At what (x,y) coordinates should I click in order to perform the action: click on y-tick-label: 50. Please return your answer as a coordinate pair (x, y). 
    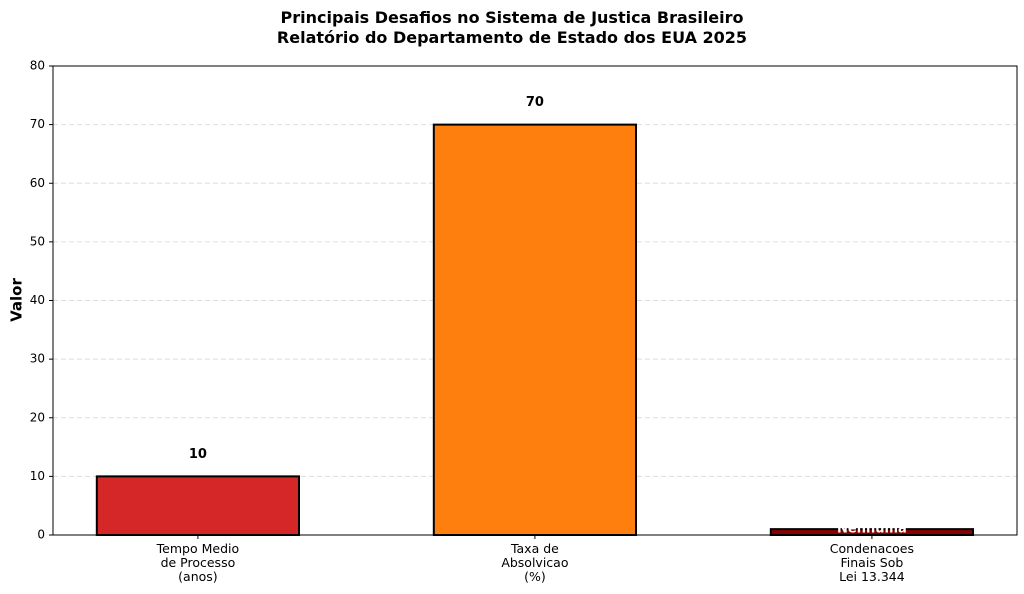
    Looking at the image, I should click on (37, 241).